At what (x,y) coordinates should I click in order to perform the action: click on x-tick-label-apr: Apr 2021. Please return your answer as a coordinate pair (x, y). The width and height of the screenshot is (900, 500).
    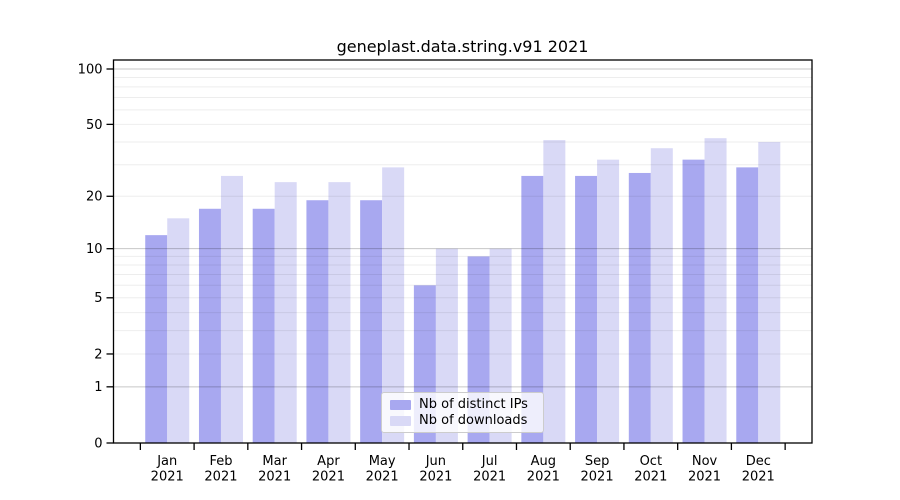
    Looking at the image, I should click on (328, 469).